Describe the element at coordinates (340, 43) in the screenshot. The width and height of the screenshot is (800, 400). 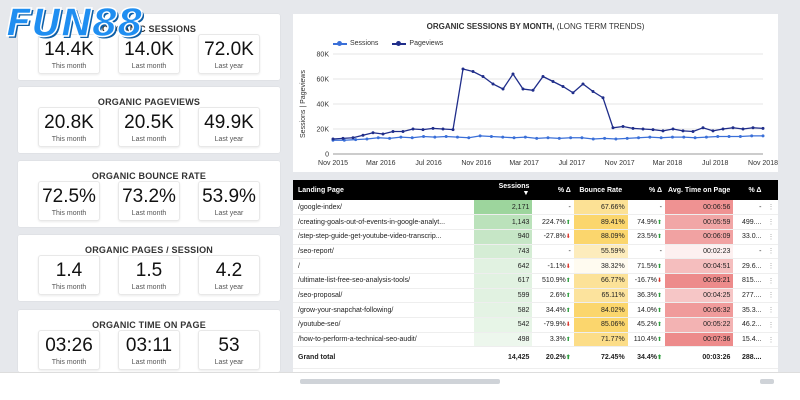
I see `sessions-swatch-icon` at that location.